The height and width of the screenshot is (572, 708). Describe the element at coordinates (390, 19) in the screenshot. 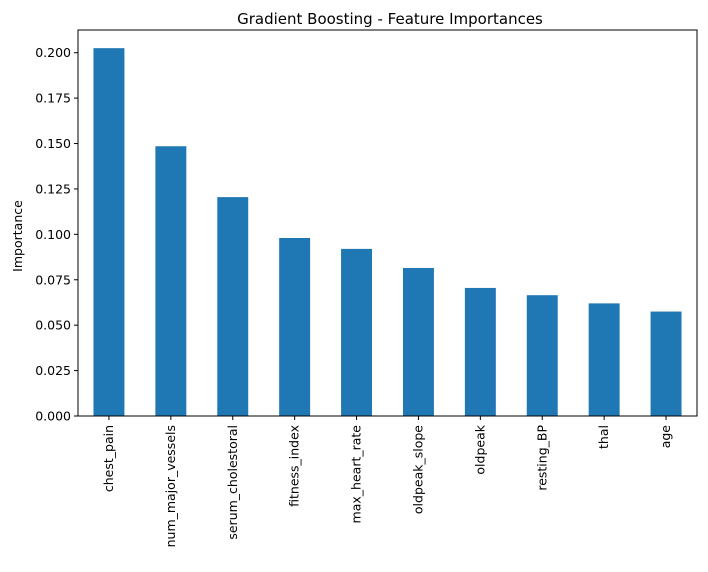

I see `chart-title: Gradient Boosting - Feature Importances` at that location.